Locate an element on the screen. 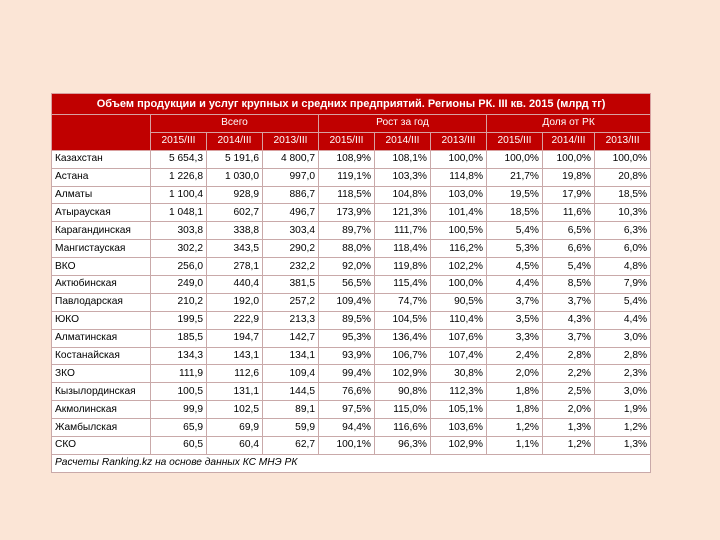  value-cell: 20,8% is located at coordinates (622, 177).